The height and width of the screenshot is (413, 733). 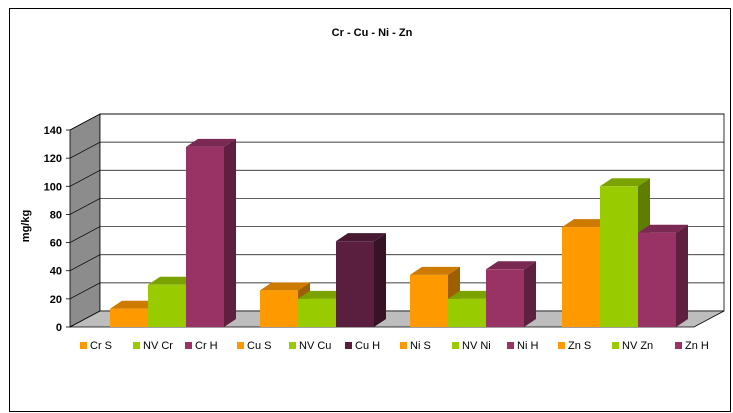 I want to click on legend-label: NV Cr, so click(x=158, y=346).